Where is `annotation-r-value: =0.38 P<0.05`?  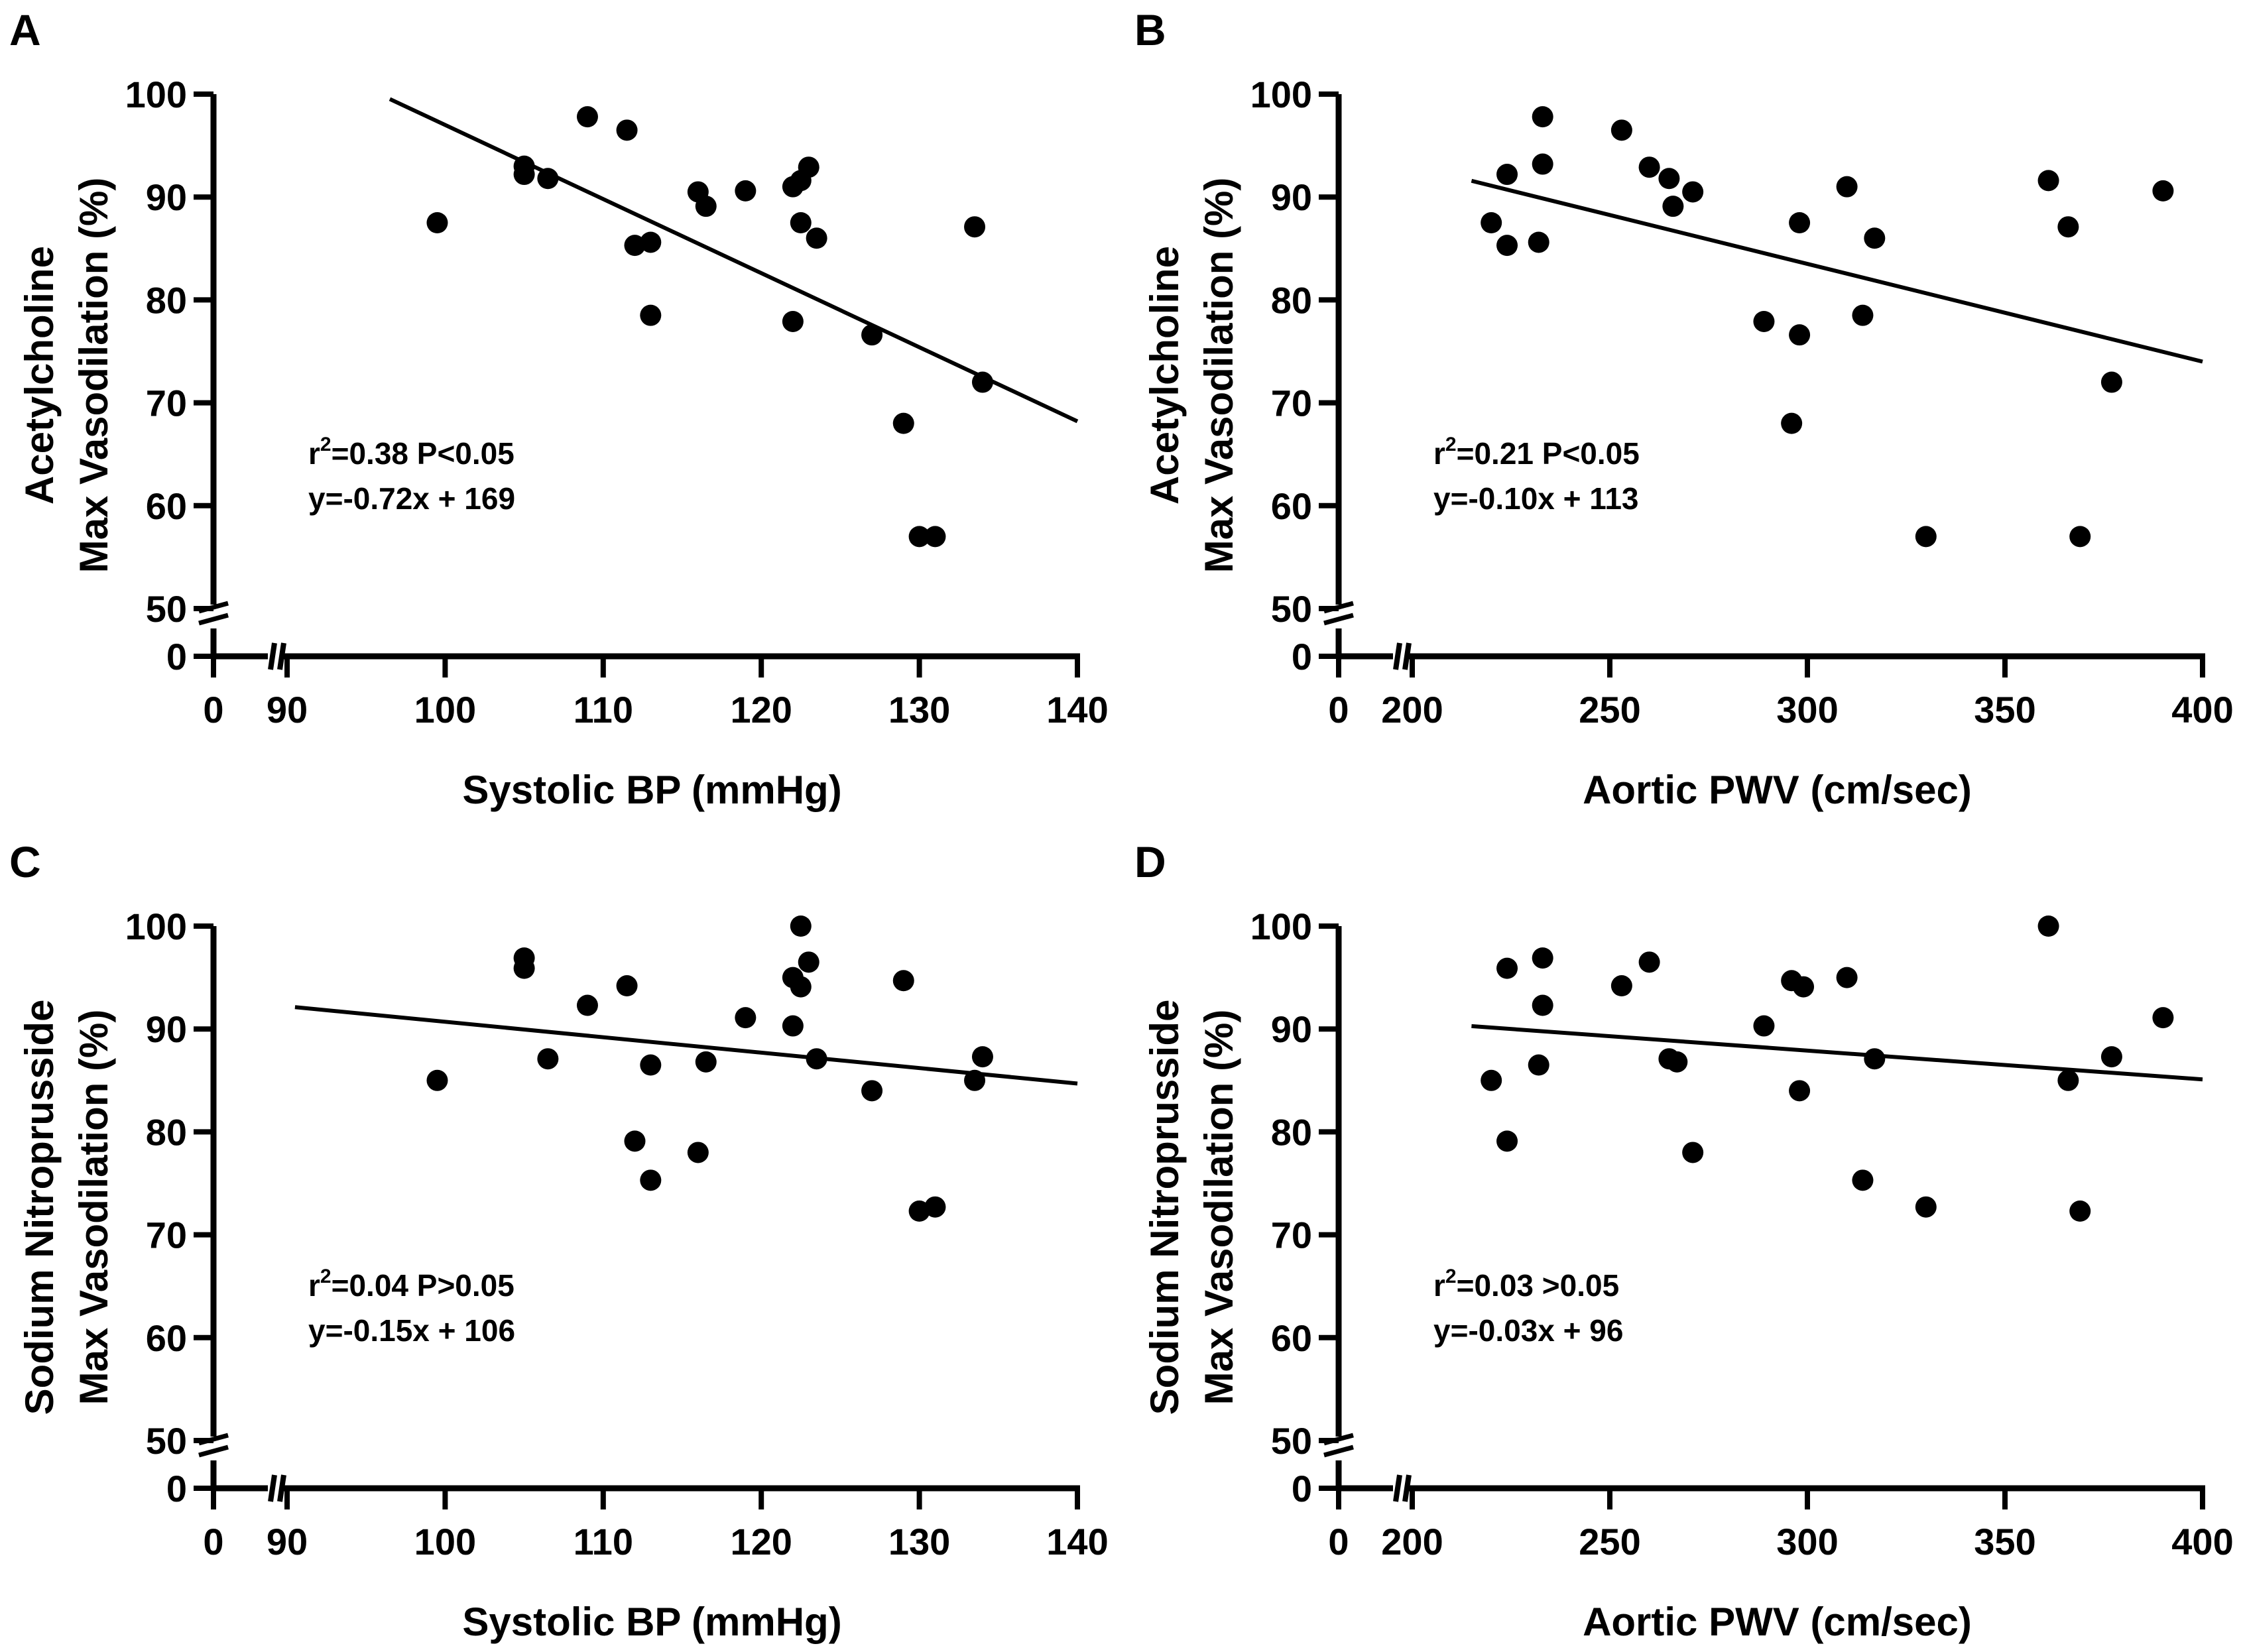 annotation-r-value: =0.38 P<0.05 is located at coordinates (423, 453).